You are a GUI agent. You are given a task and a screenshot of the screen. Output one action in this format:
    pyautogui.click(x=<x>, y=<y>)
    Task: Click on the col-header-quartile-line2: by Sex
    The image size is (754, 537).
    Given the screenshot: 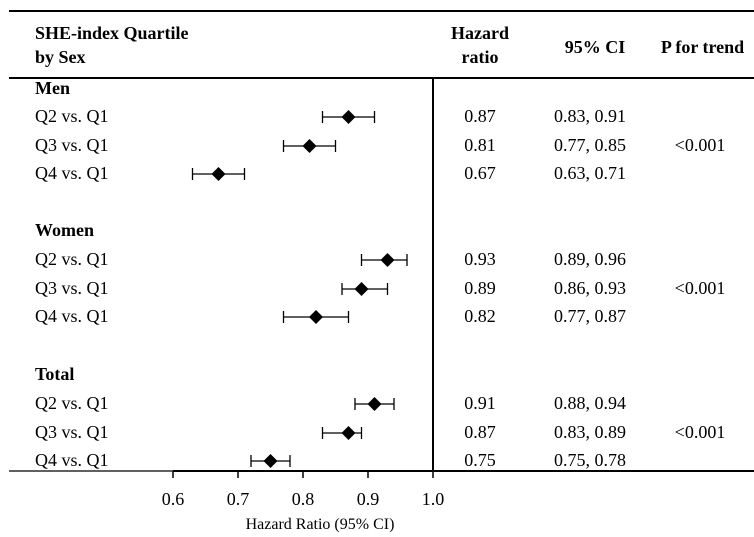 What is the action you would take?
    pyautogui.click(x=60, y=57)
    